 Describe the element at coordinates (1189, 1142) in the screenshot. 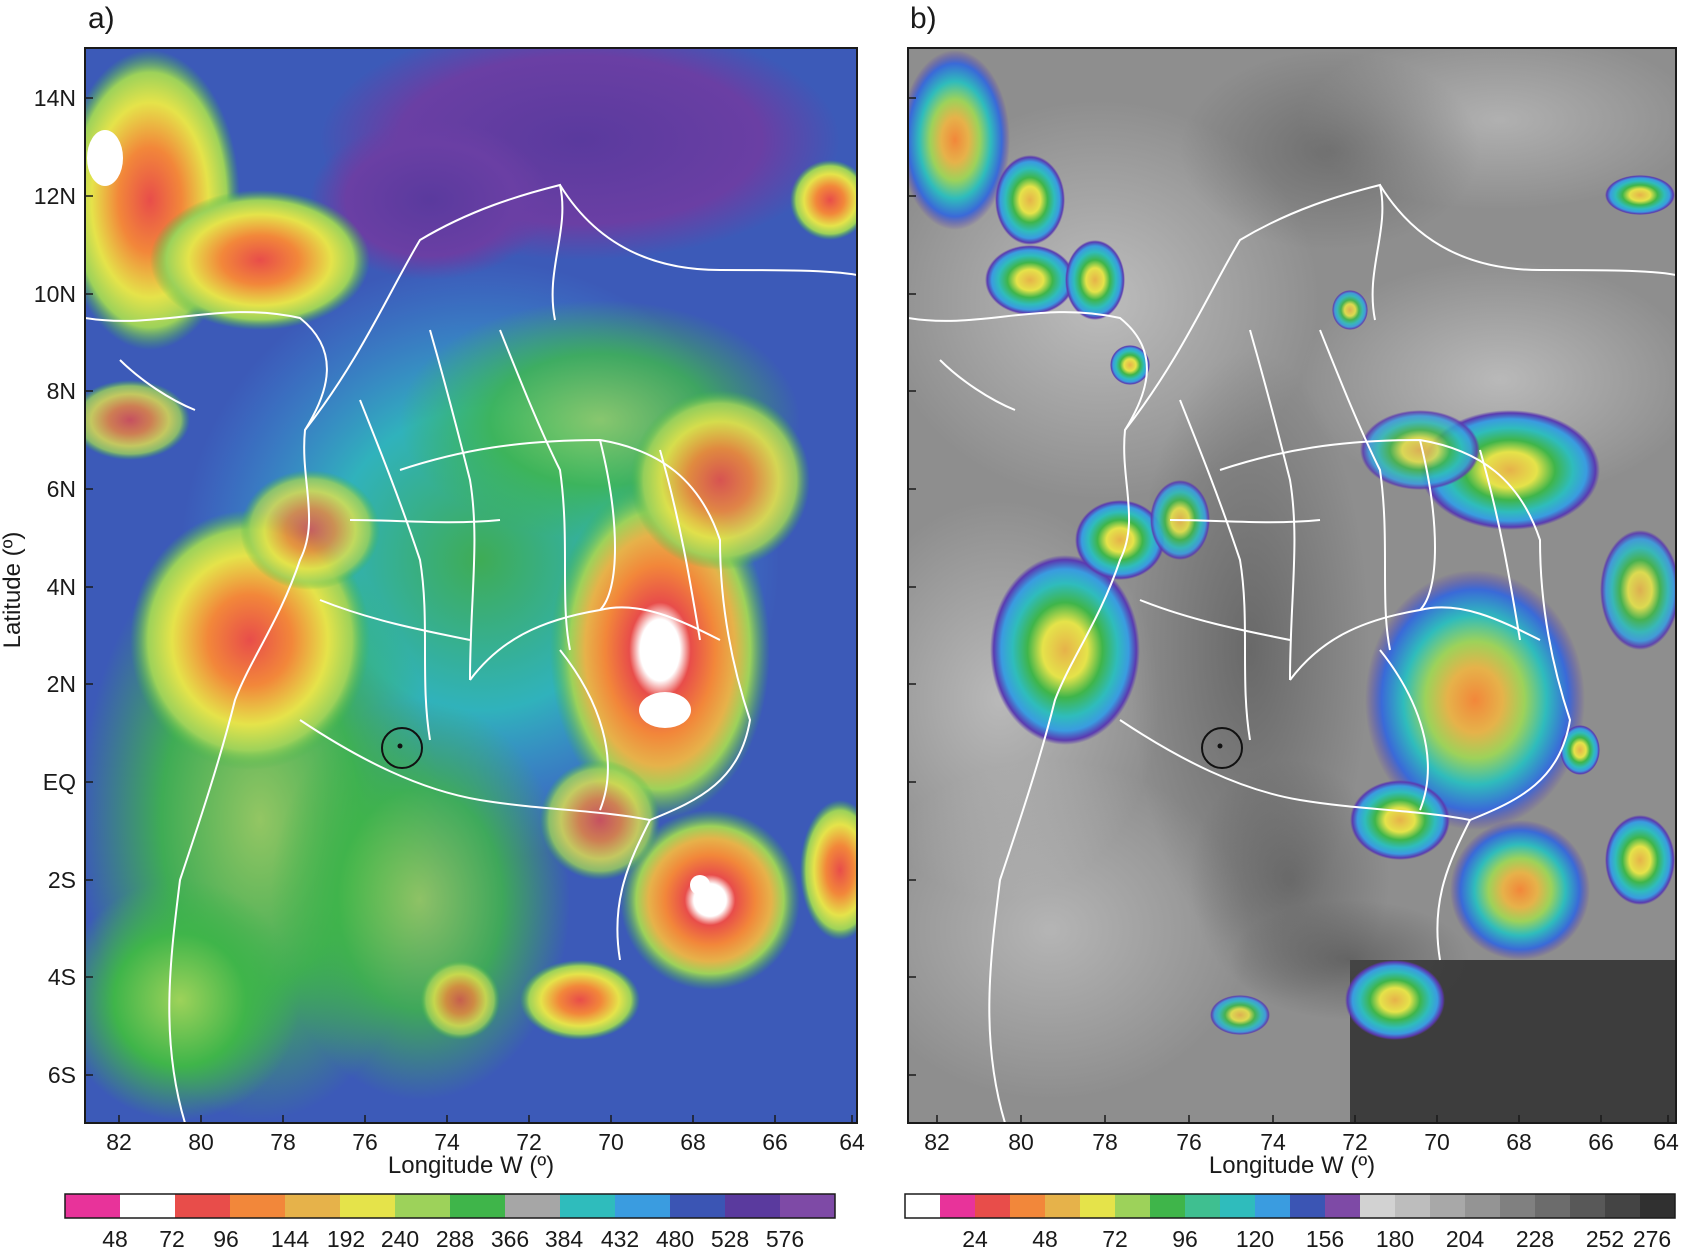

I see `panel-b-xtick-label: 76` at that location.